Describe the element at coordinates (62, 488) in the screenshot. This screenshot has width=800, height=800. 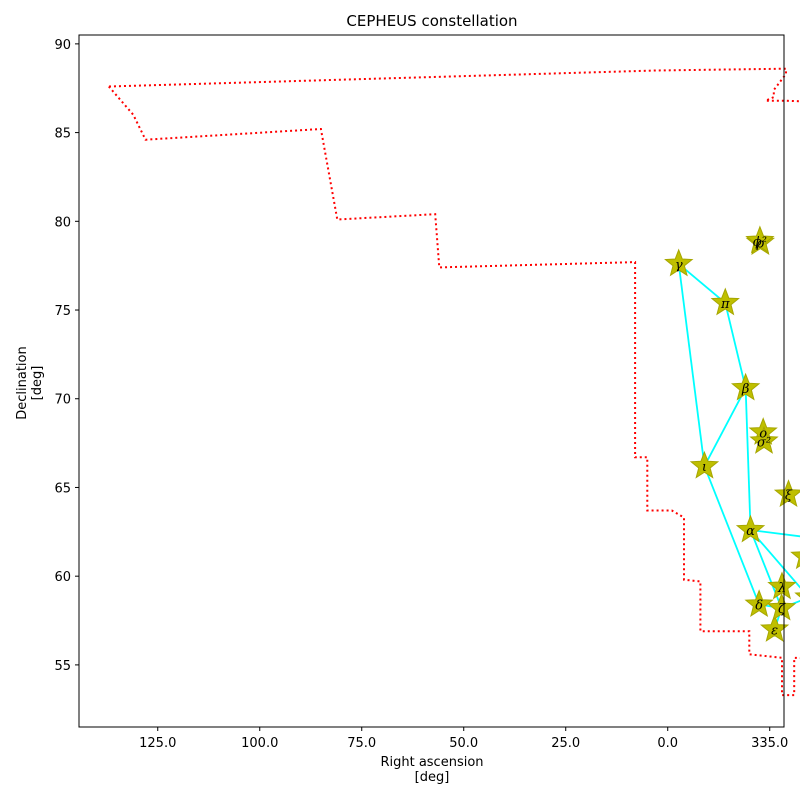
I see `y-tick-label: 65` at that location.